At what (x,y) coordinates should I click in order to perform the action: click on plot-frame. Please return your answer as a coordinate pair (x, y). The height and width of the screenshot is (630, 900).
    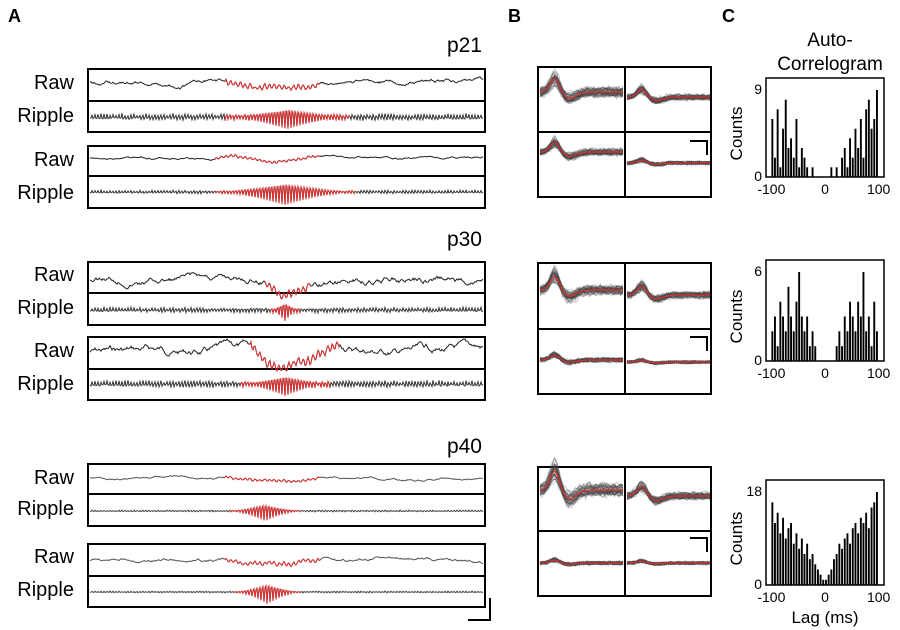
    Looking at the image, I should click on (825, 127).